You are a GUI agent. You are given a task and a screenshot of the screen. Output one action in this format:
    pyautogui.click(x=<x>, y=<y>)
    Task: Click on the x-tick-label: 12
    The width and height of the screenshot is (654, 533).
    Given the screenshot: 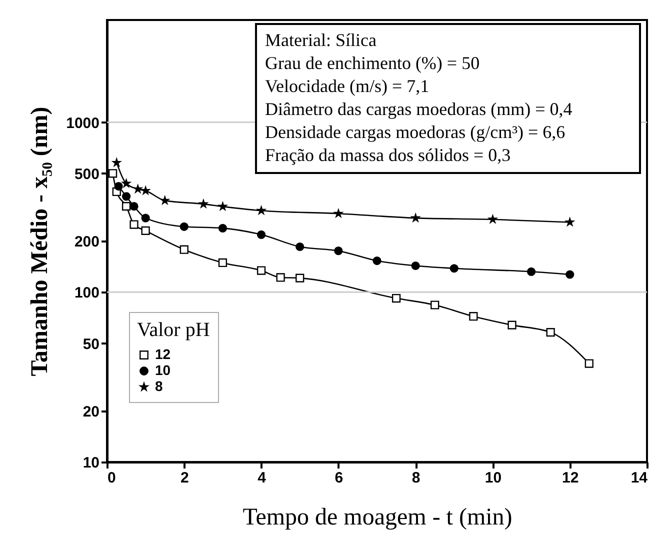 What is the action you would take?
    pyautogui.click(x=570, y=478)
    